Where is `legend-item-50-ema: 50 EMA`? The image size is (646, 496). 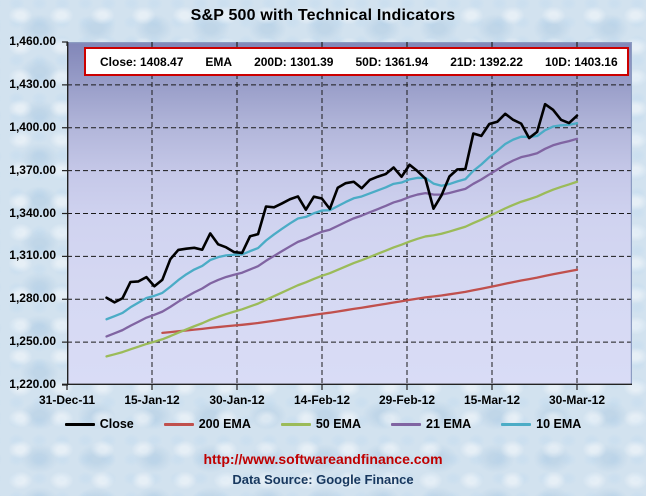
legend-item-50-ema: 50 EMA is located at coordinates (320, 424).